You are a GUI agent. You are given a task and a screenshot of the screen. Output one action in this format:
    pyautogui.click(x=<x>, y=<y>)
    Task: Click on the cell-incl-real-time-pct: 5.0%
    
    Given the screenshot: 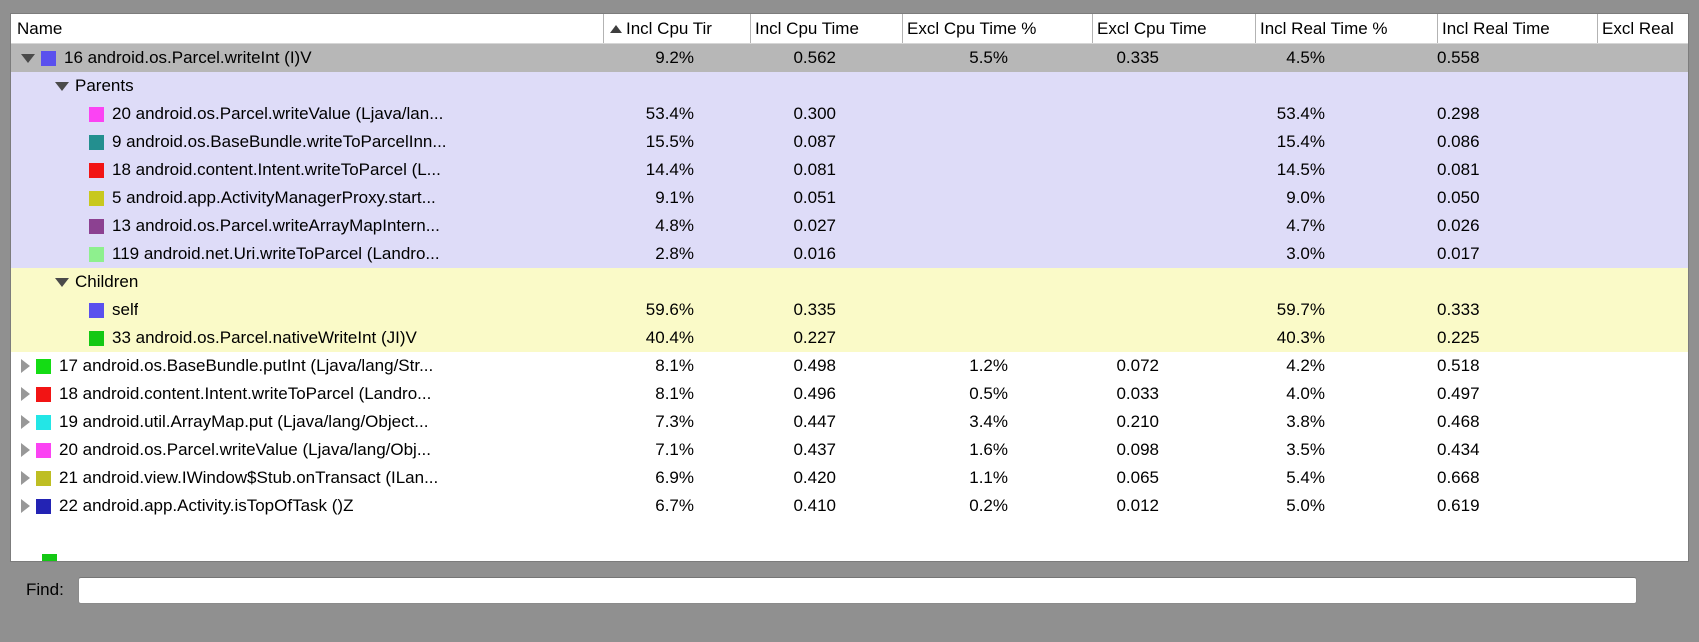 What is the action you would take?
    pyautogui.click(x=1305, y=505)
    